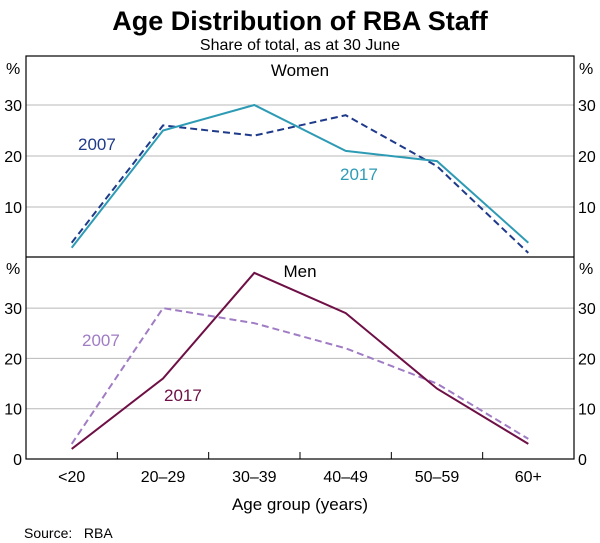  Describe the element at coordinates (163, 477) in the screenshot. I see `x-tick-label-1: 20–29` at that location.